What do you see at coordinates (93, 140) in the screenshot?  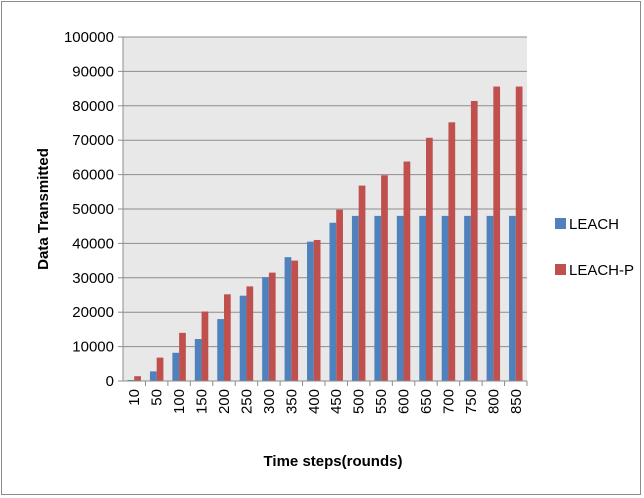 I see `y-tick-label: 70000` at bounding box center [93, 140].